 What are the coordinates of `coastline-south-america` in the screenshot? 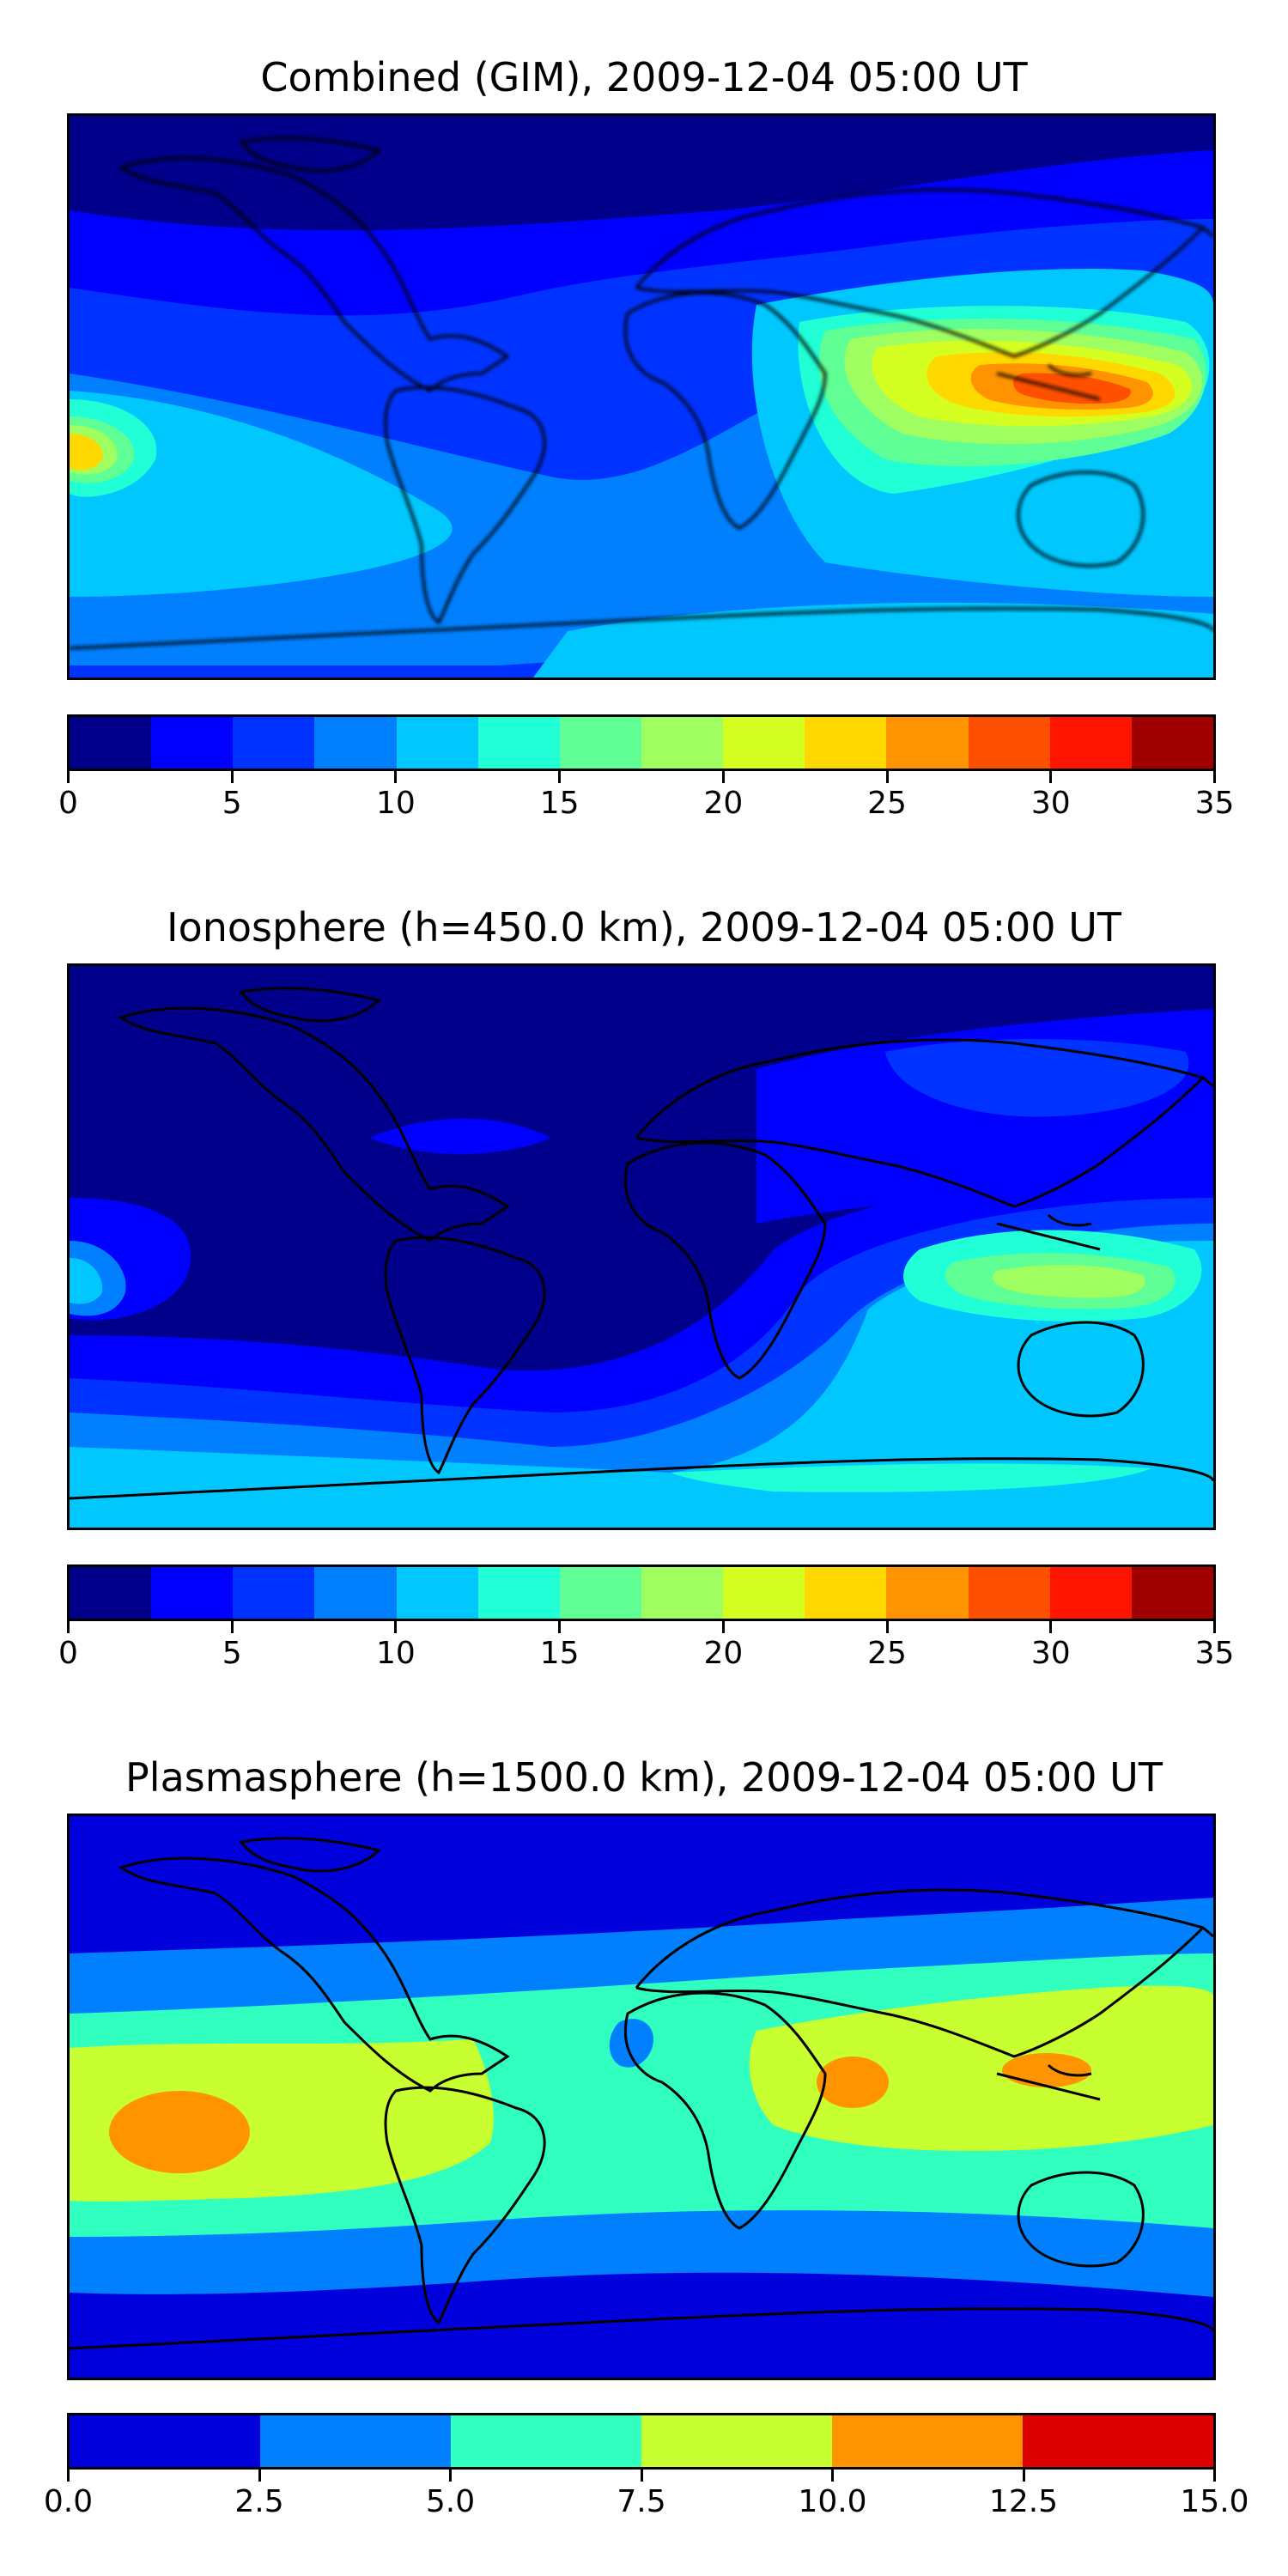 It's located at (465, 1356).